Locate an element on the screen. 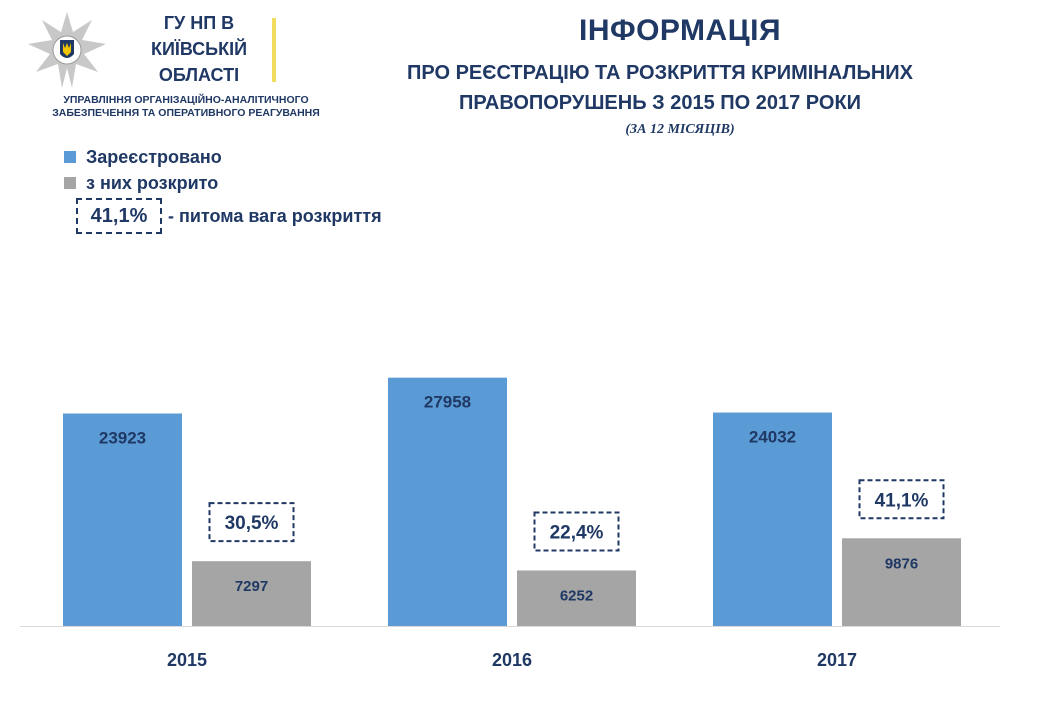  period-label: (ЗА 12 МІСЯЦІВ) is located at coordinates (680, 129).